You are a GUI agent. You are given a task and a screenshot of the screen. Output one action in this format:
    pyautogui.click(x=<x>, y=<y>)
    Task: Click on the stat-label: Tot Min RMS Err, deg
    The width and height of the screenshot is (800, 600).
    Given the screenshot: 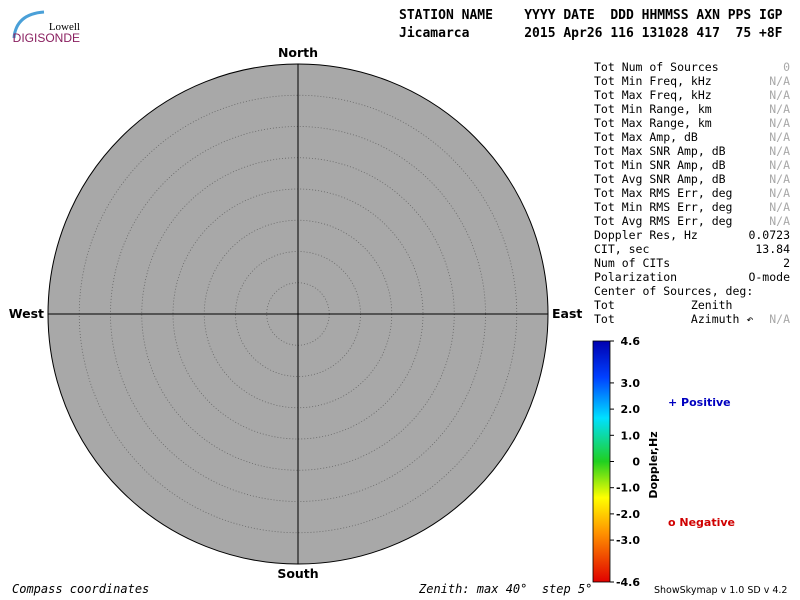 What is the action you would take?
    pyautogui.click(x=663, y=207)
    